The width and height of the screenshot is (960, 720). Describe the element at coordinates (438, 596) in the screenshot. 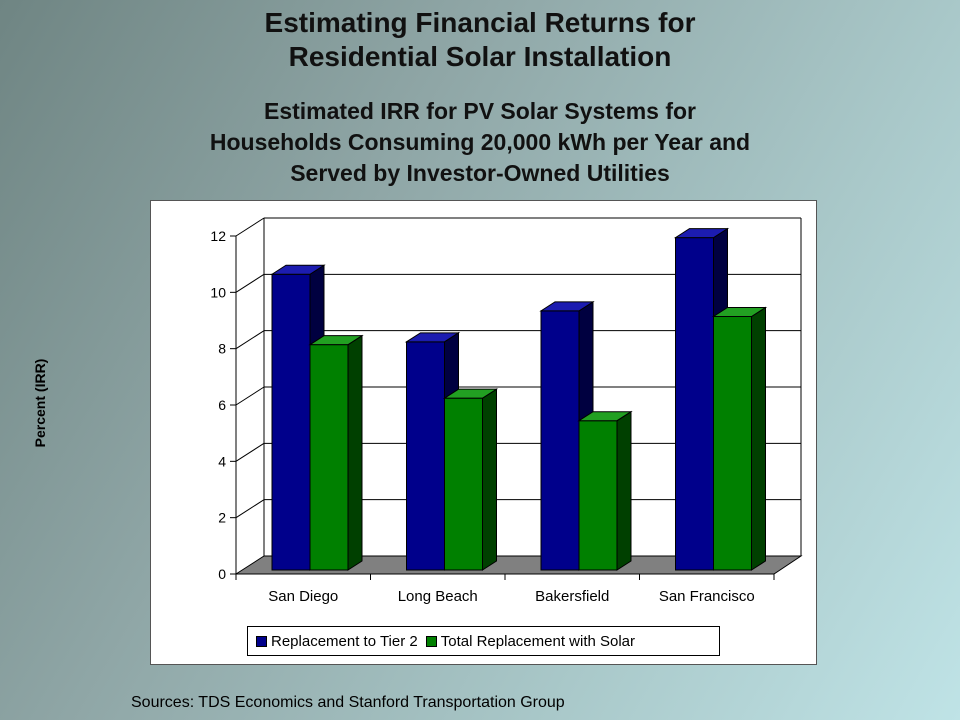

I see `x-tick-label: Long Beach` at that location.